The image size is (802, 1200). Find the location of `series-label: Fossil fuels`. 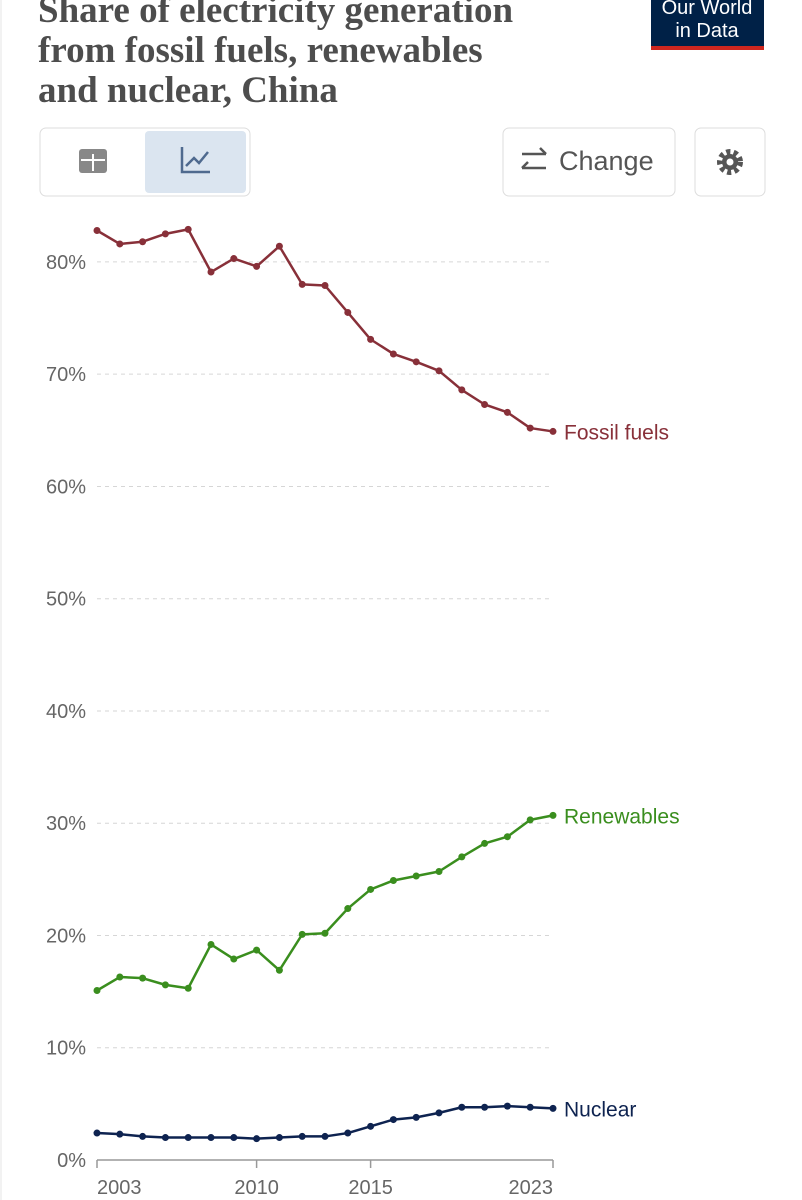

series-label: Fossil fuels is located at coordinates (616, 432).